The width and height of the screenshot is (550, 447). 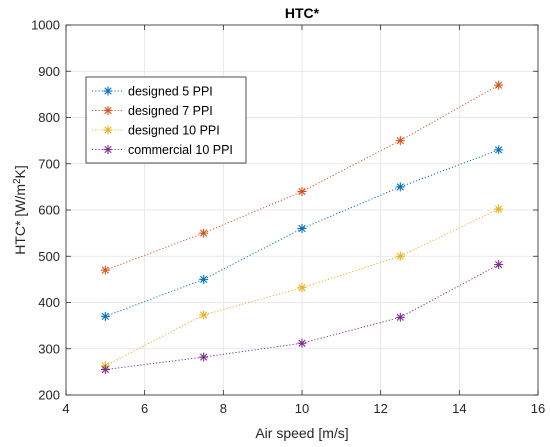 I want to click on legend-item: commercial 10 PPI, so click(x=162, y=150).